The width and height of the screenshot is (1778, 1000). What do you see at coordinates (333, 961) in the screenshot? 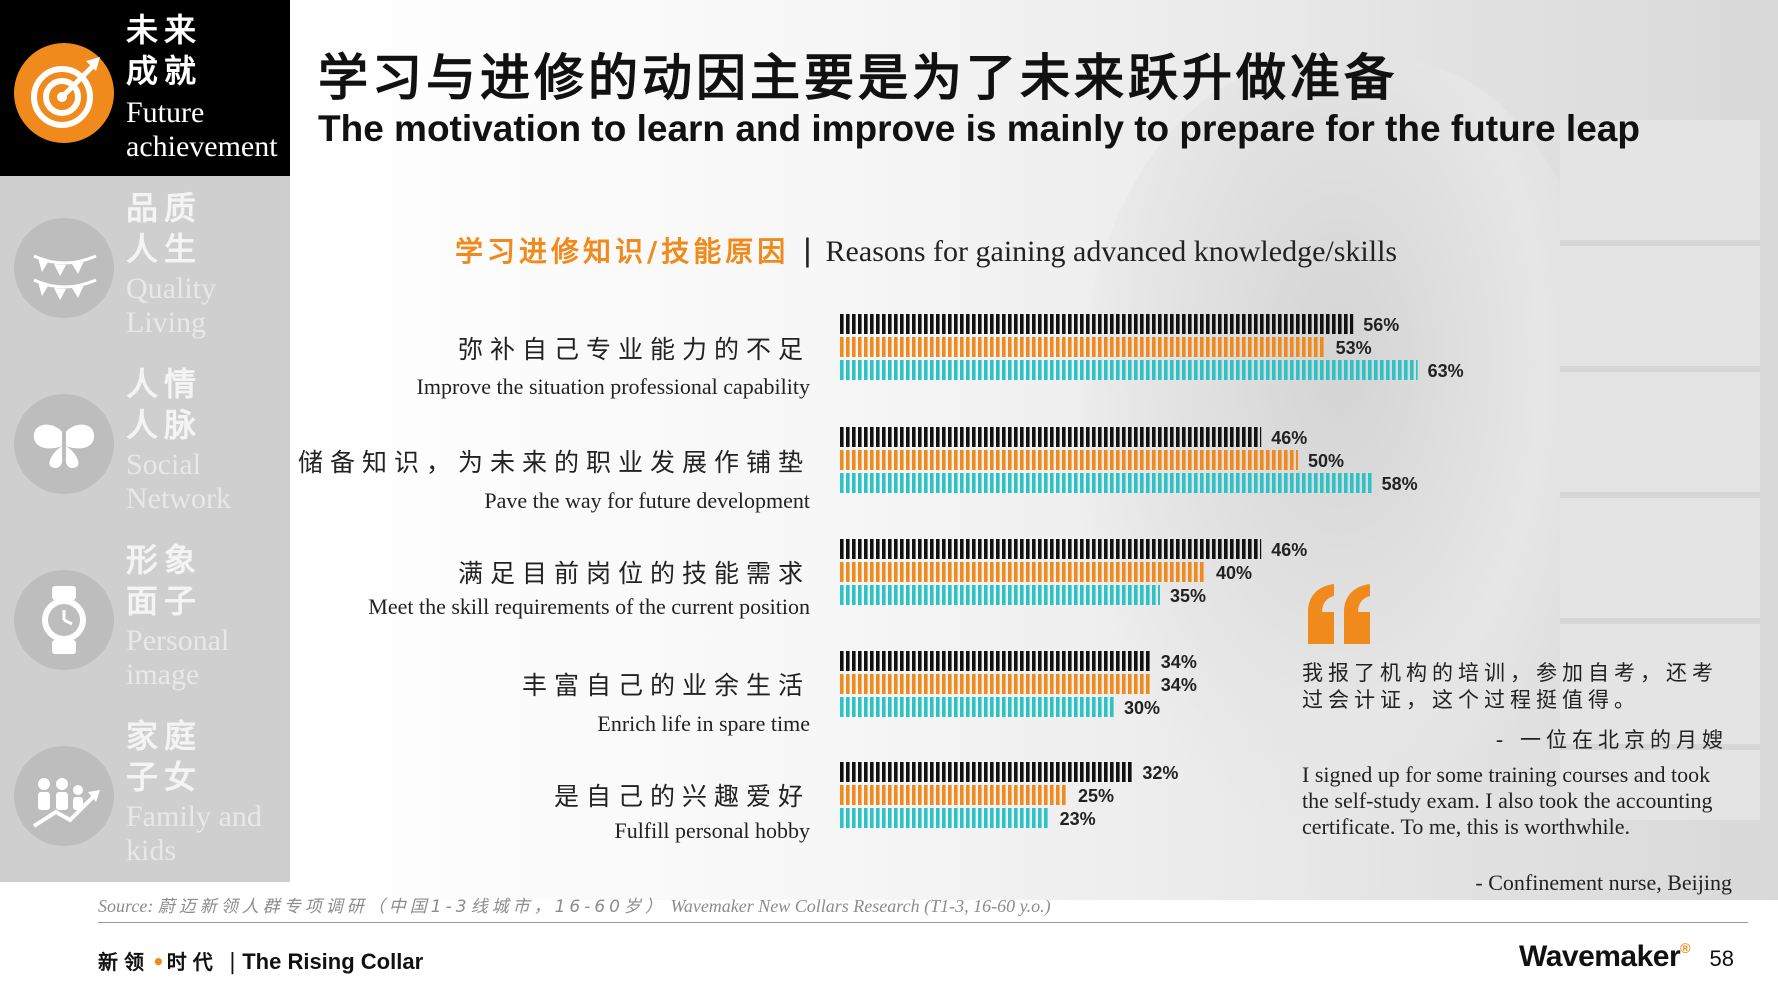
I see `footer-en: The Rising Collar` at bounding box center [333, 961].